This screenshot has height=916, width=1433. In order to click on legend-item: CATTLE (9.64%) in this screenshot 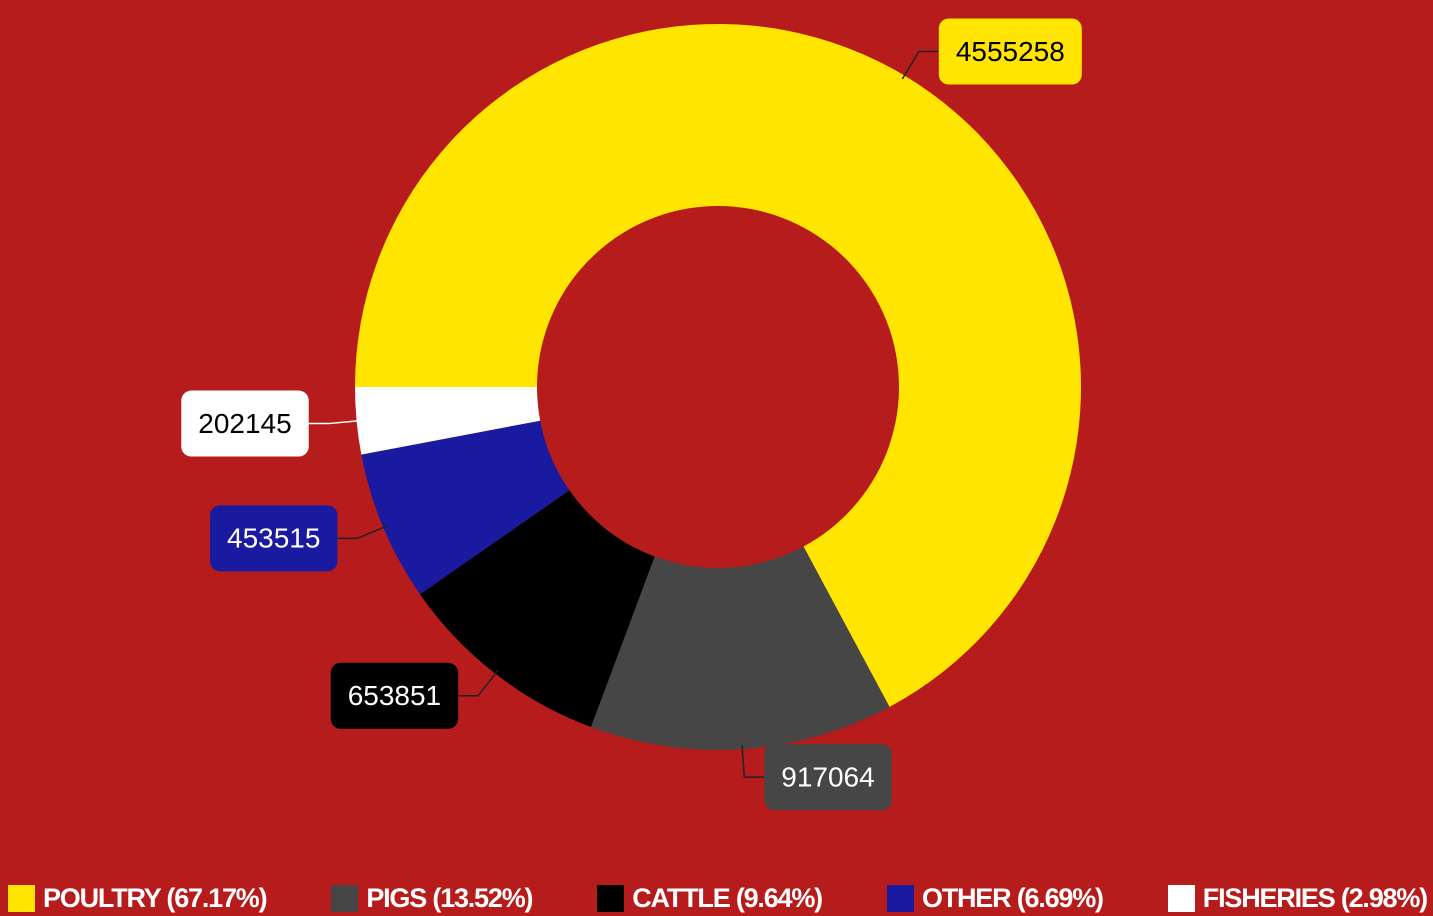, I will do `click(710, 898)`.